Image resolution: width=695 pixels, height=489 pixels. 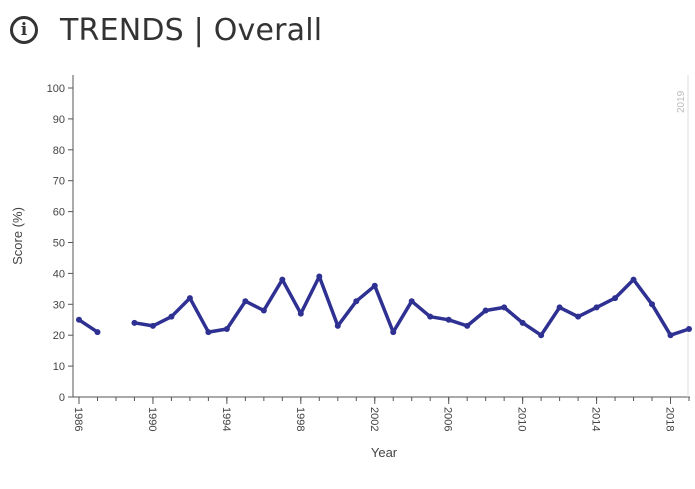 I want to click on y-tick-label: 70, so click(x=59, y=182).